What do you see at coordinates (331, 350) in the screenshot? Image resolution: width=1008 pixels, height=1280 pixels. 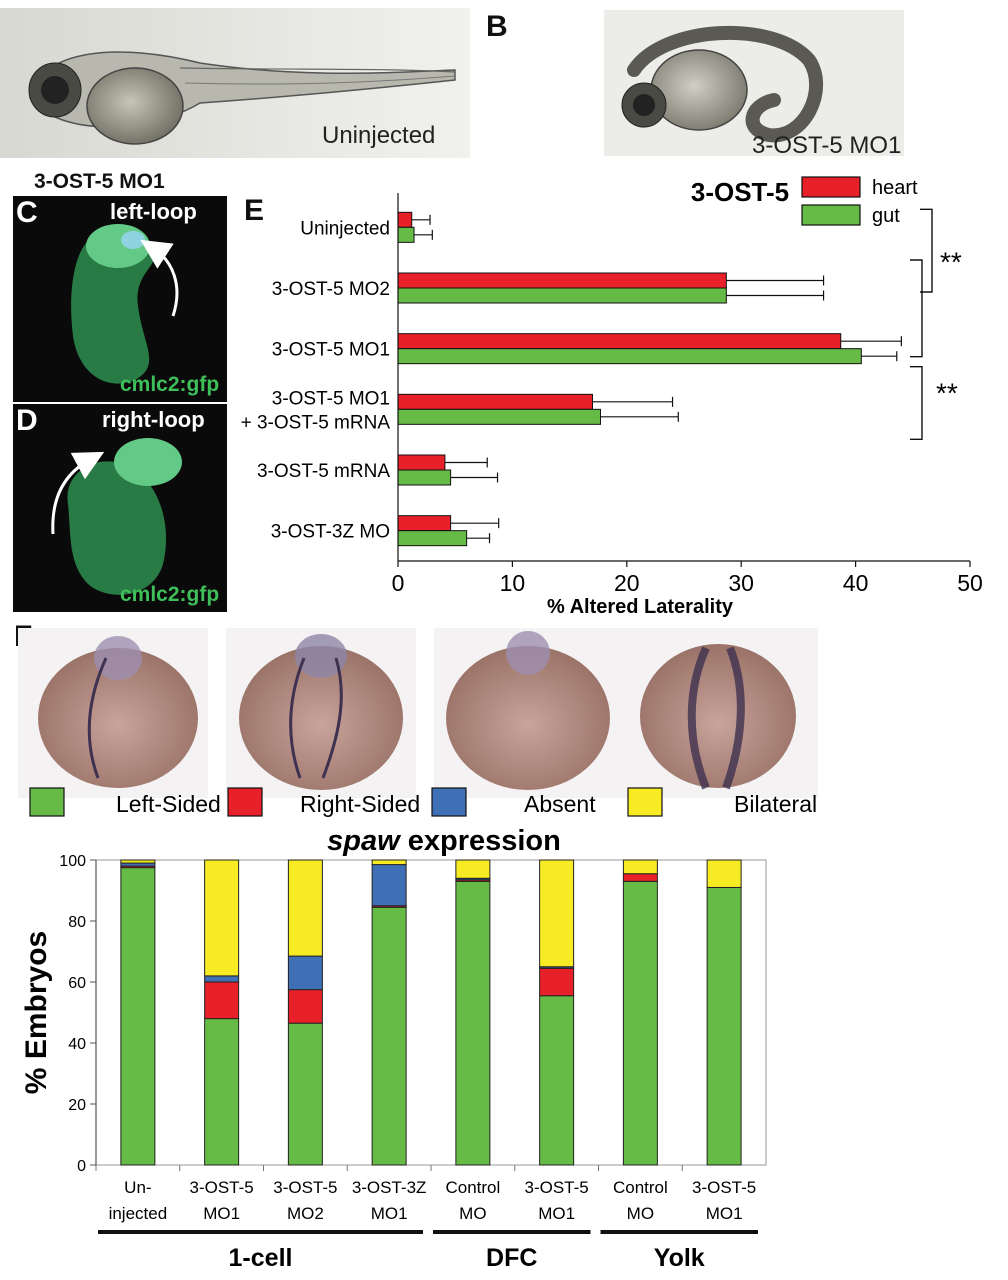 I see `category-label-e-2: 3-OST-5 MO1` at bounding box center [331, 350].